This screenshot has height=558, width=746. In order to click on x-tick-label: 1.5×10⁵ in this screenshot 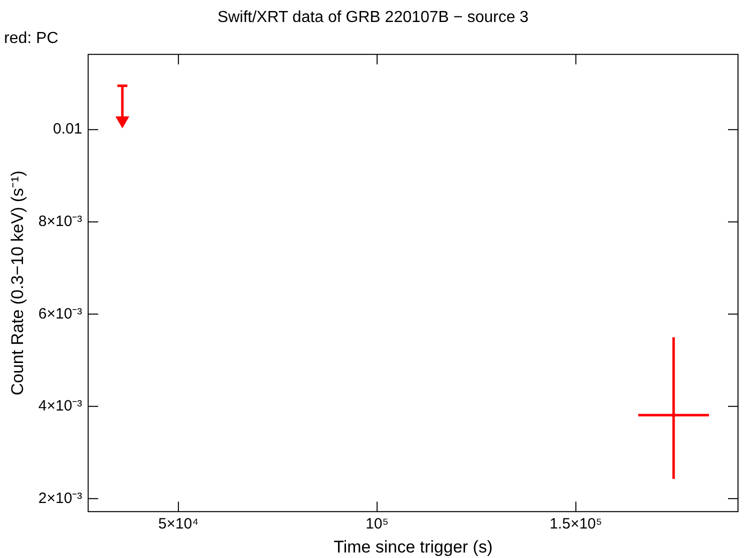, I will do `click(576, 524)`.